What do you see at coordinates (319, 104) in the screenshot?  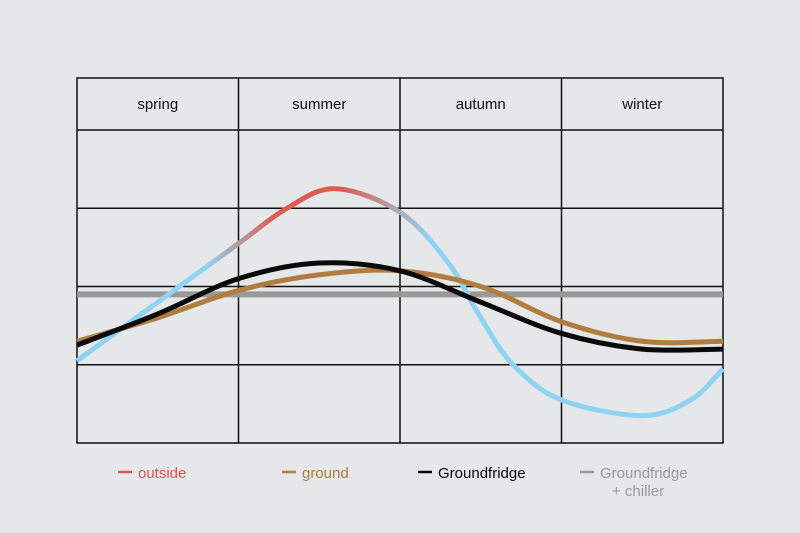 I see `season-label-summer: summer` at bounding box center [319, 104].